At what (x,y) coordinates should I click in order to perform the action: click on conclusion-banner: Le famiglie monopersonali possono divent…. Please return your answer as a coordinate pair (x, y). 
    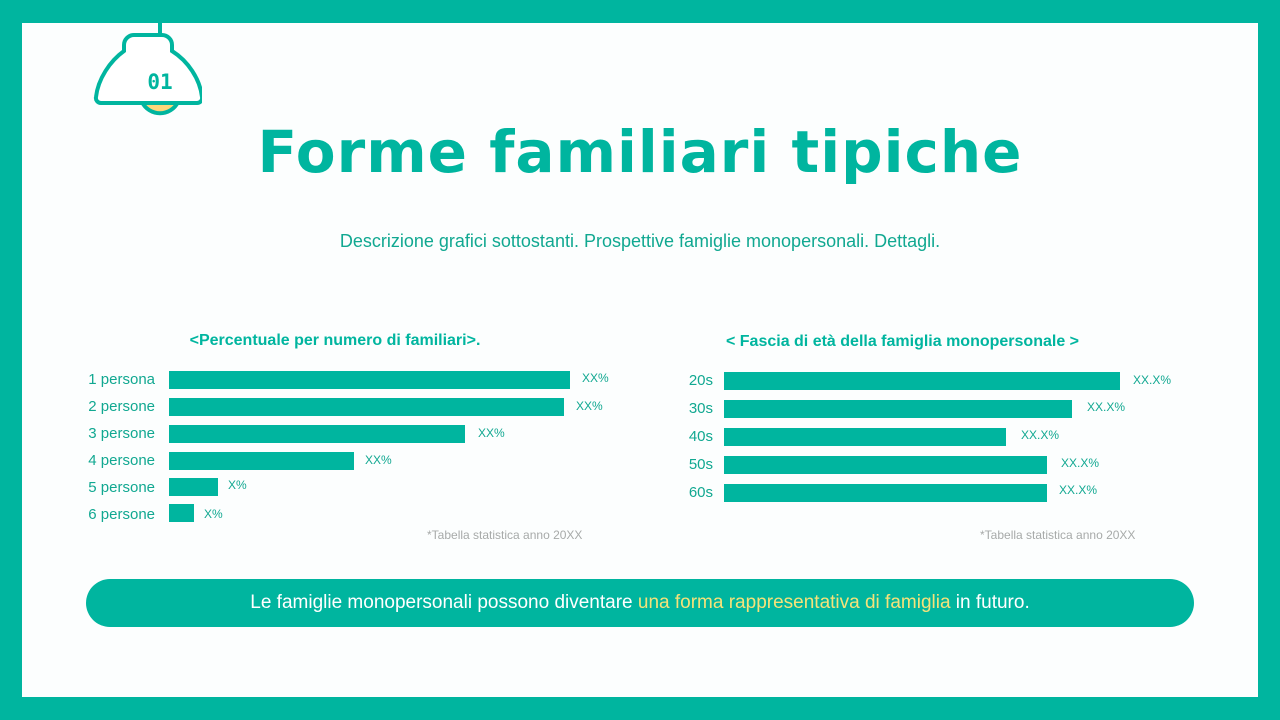
    Looking at the image, I should click on (640, 603).